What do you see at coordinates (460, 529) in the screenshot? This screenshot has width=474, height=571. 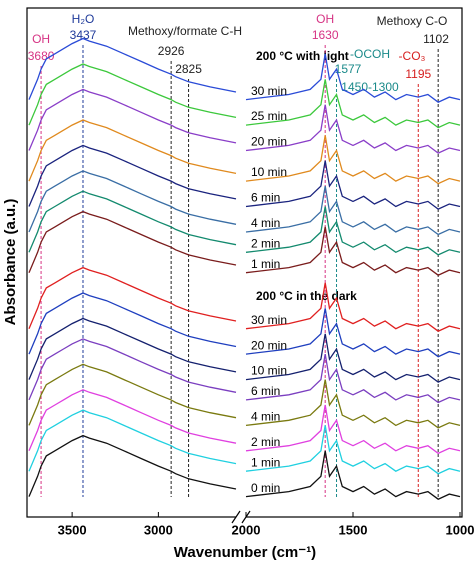 I see `x-tick-label: 1000` at bounding box center [460, 529].